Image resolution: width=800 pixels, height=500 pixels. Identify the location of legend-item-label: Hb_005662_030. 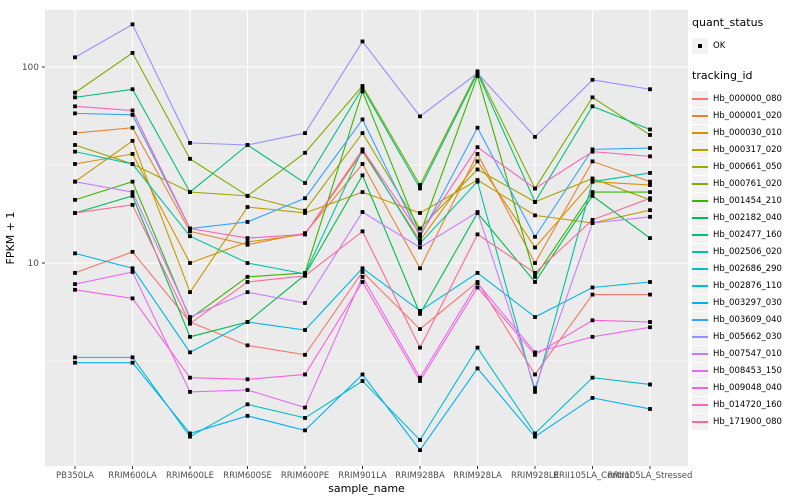
(747, 336).